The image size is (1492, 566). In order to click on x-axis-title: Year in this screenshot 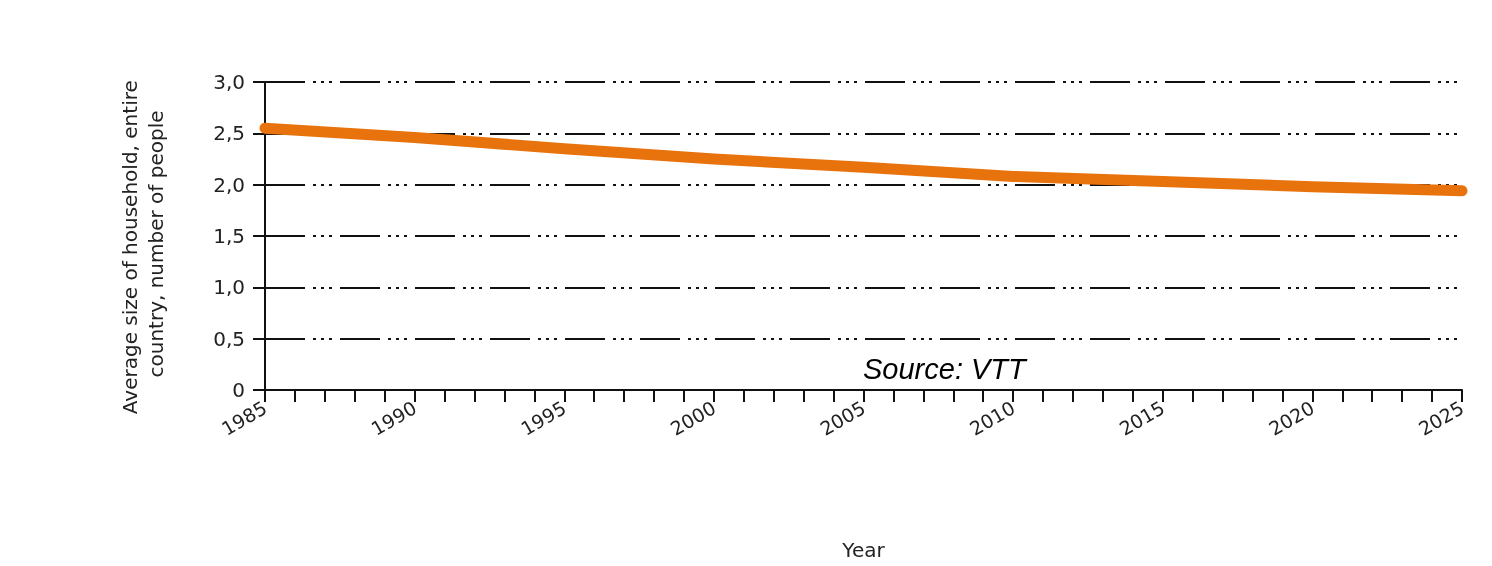, I will do `click(863, 550)`.